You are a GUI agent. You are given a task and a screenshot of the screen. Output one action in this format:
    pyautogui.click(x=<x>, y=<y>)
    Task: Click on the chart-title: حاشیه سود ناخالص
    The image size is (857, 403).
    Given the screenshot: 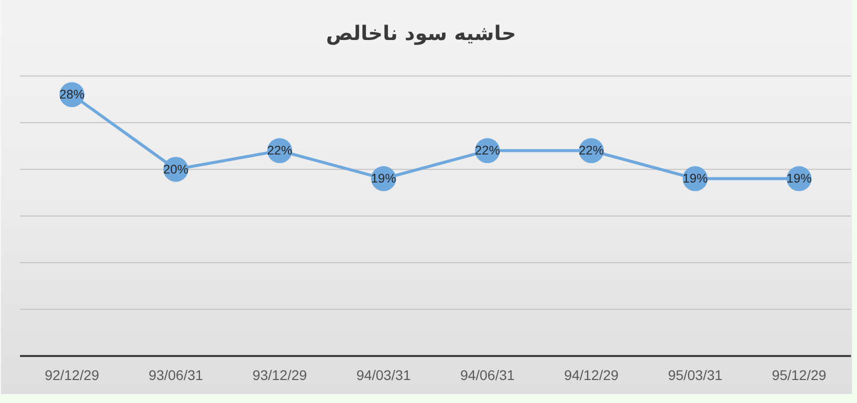 What is the action you would take?
    pyautogui.click(x=421, y=33)
    